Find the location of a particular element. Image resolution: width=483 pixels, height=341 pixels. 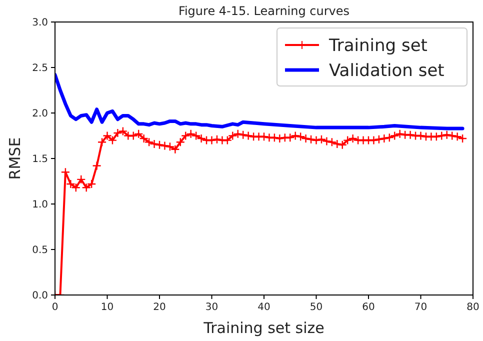

chart-title: Figure 4-15. Learning curves is located at coordinates (264, 11).